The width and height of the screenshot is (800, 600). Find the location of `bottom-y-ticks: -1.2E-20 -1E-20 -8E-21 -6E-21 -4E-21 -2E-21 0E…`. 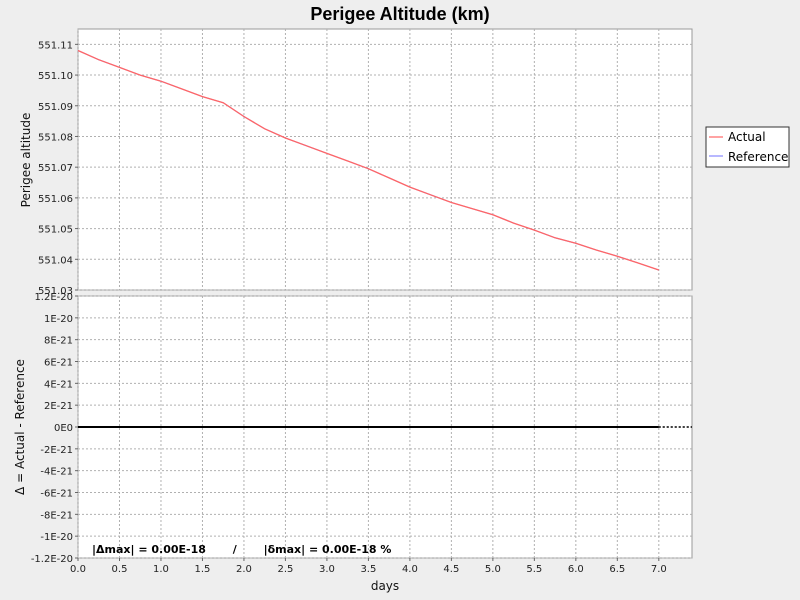

bottom-y-ticks: -1.2E-20 -1E-20 -8E-21 -6E-21 -4E-21 -2E-21 0E… is located at coordinates (54, 428).